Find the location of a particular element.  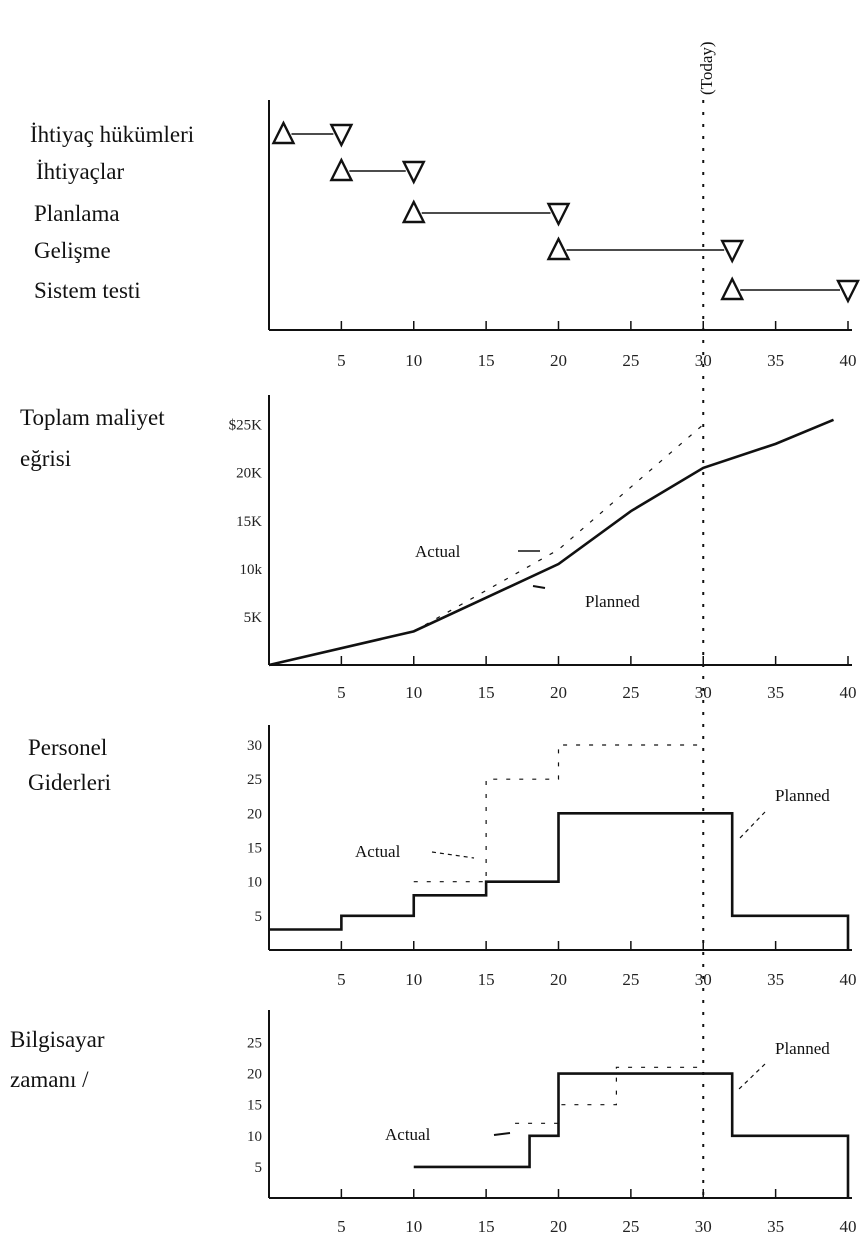

cost-series is located at coordinates (551, 542).